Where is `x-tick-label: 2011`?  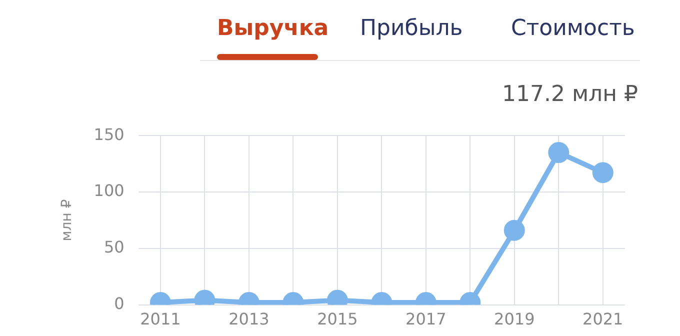 x-tick-label: 2011 is located at coordinates (160, 319).